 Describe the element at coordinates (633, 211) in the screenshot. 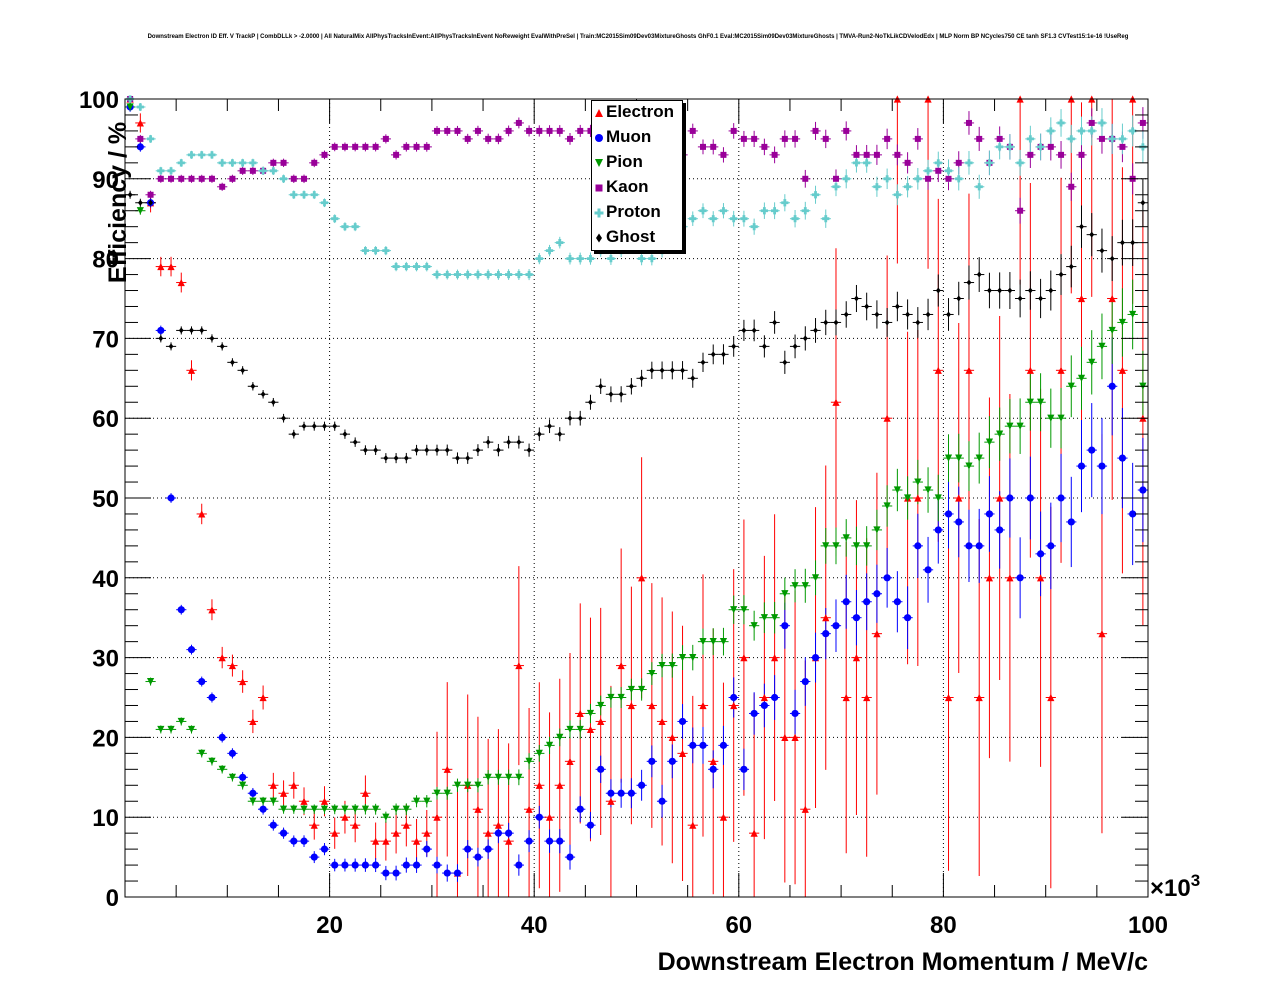

I see `legend-label-proton: Proton` at that location.